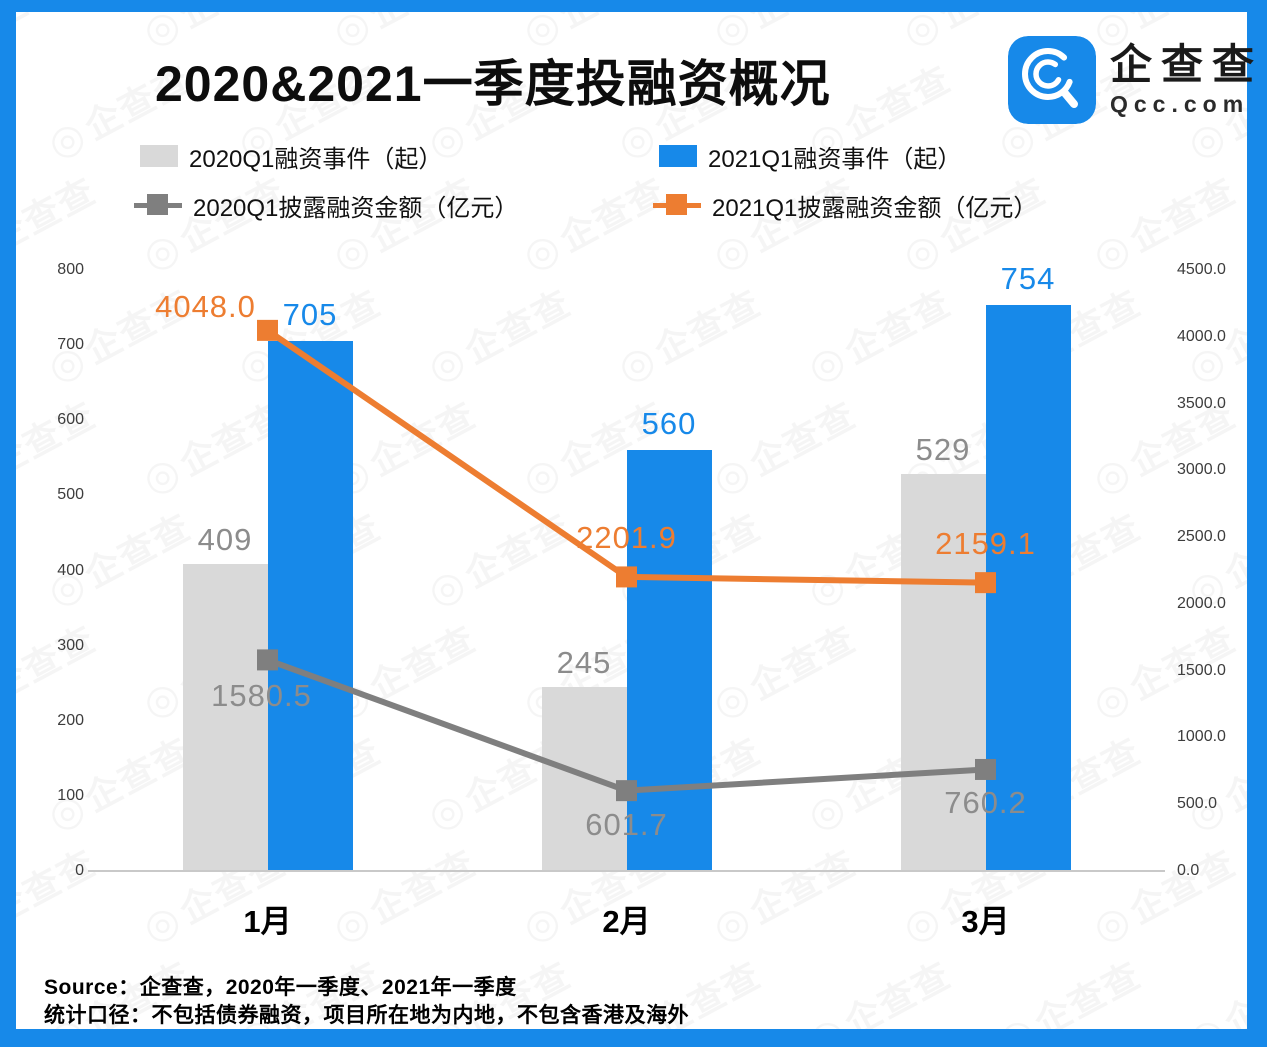 The image size is (1267, 1047). I want to click on axis-tick-right: 500.0, so click(1197, 804).